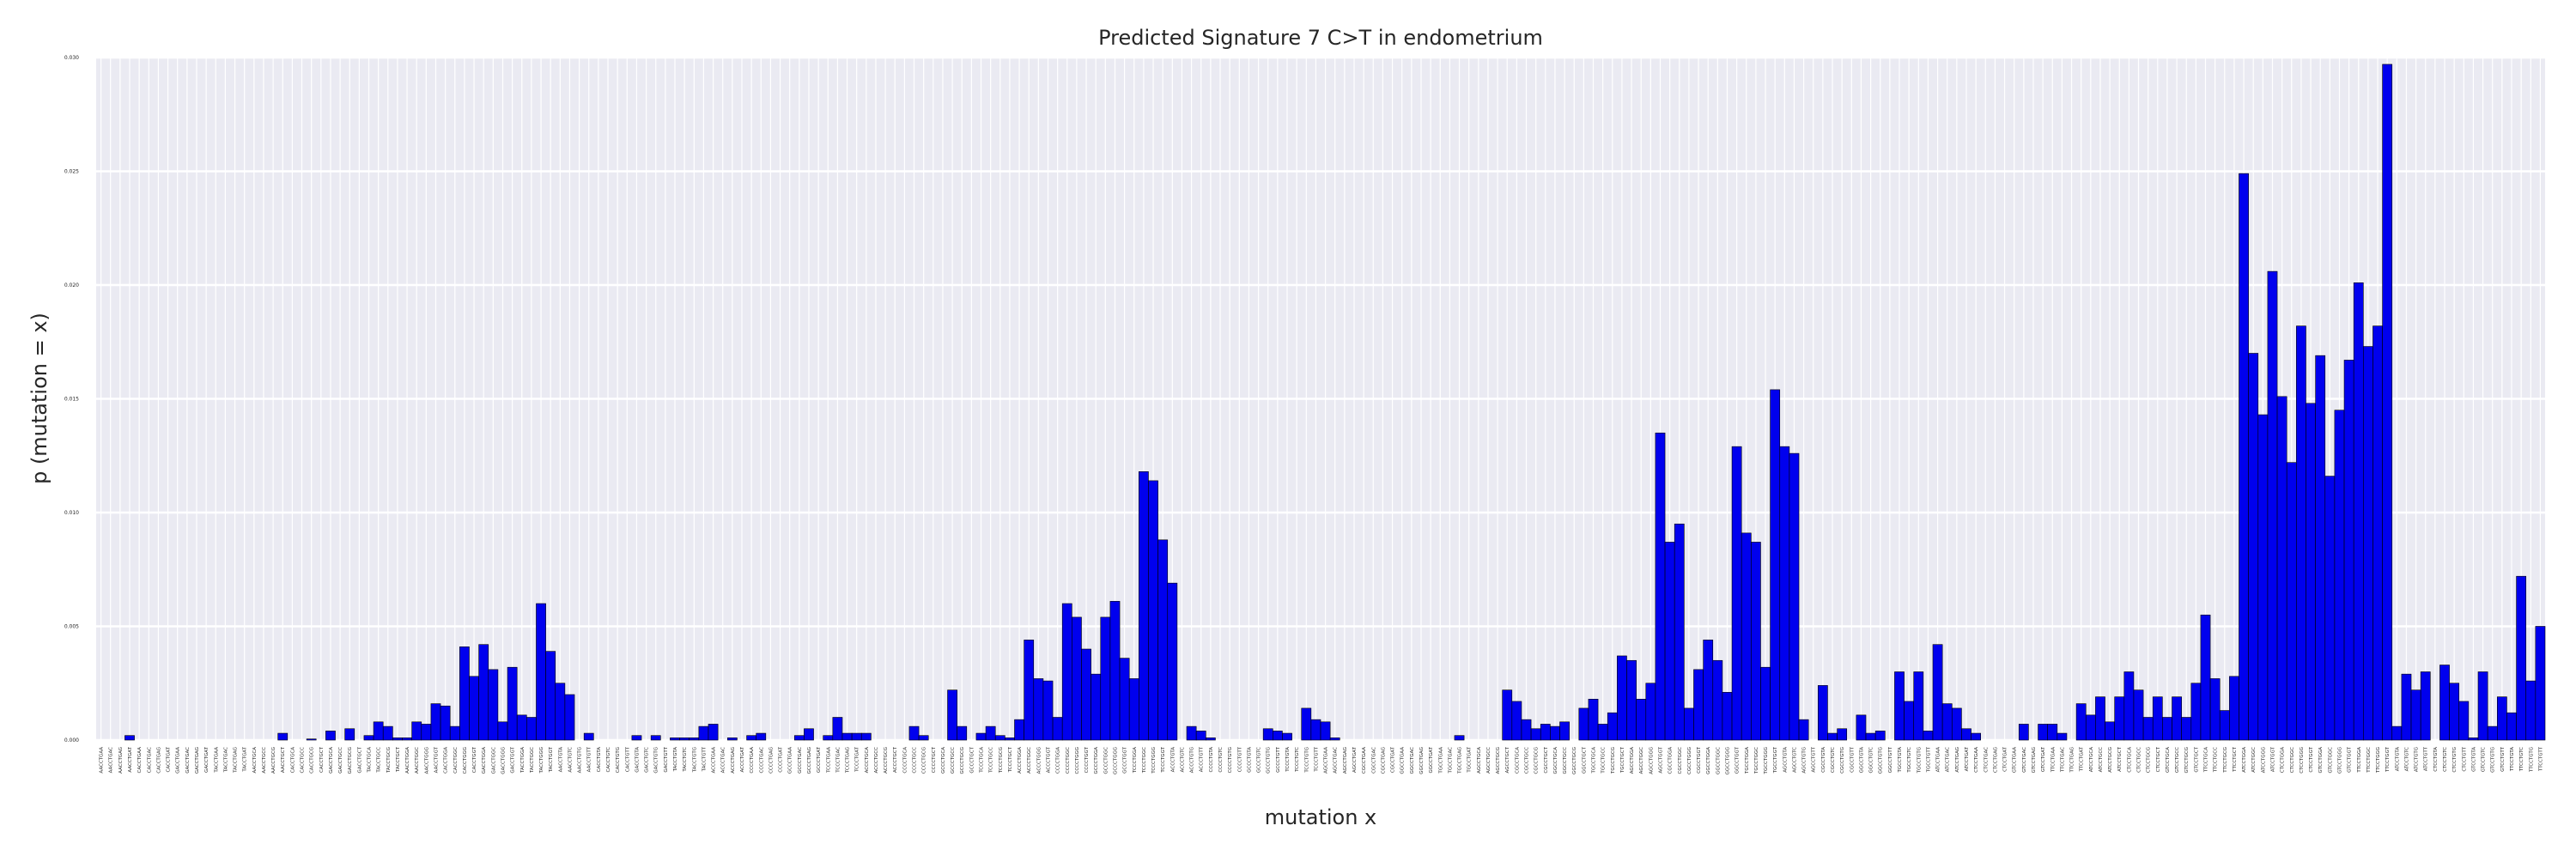 The height and width of the screenshot is (862, 2576). Describe the element at coordinates (675, 760) in the screenshot. I see `x-tick-label: TACCTGTA` at that location.